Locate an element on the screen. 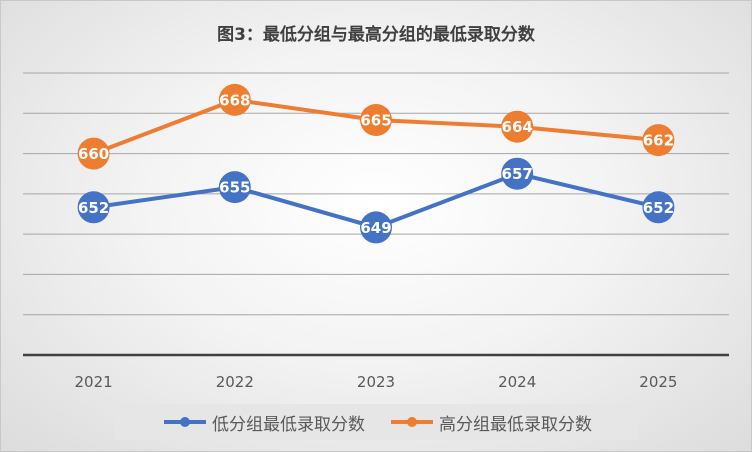 Image resolution: width=752 pixels, height=453 pixels. x-tick-label: 2025 is located at coordinates (658, 382).